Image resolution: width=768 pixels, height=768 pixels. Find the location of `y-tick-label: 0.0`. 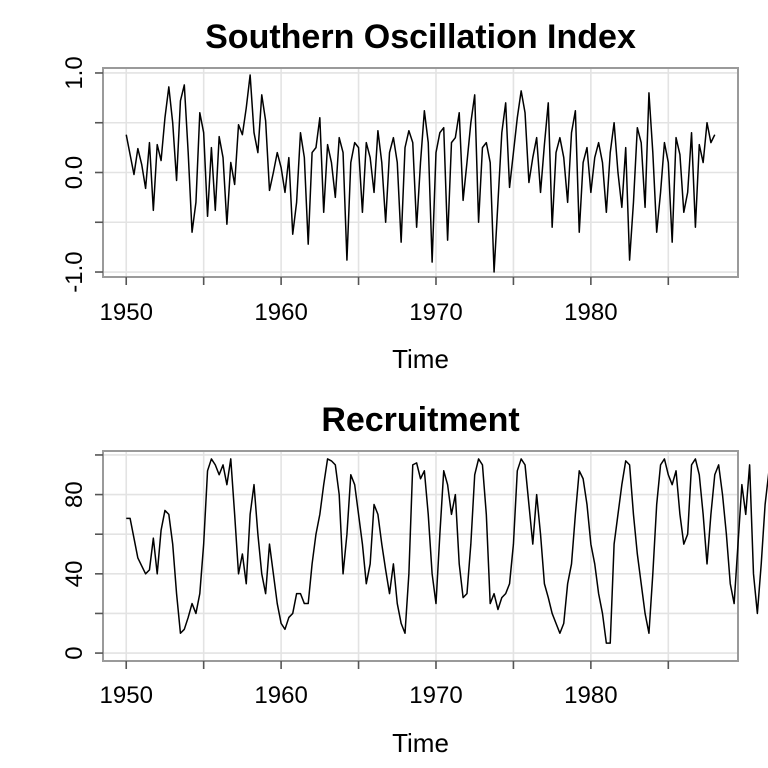

y-tick-label: 0.0 is located at coordinates (74, 172).